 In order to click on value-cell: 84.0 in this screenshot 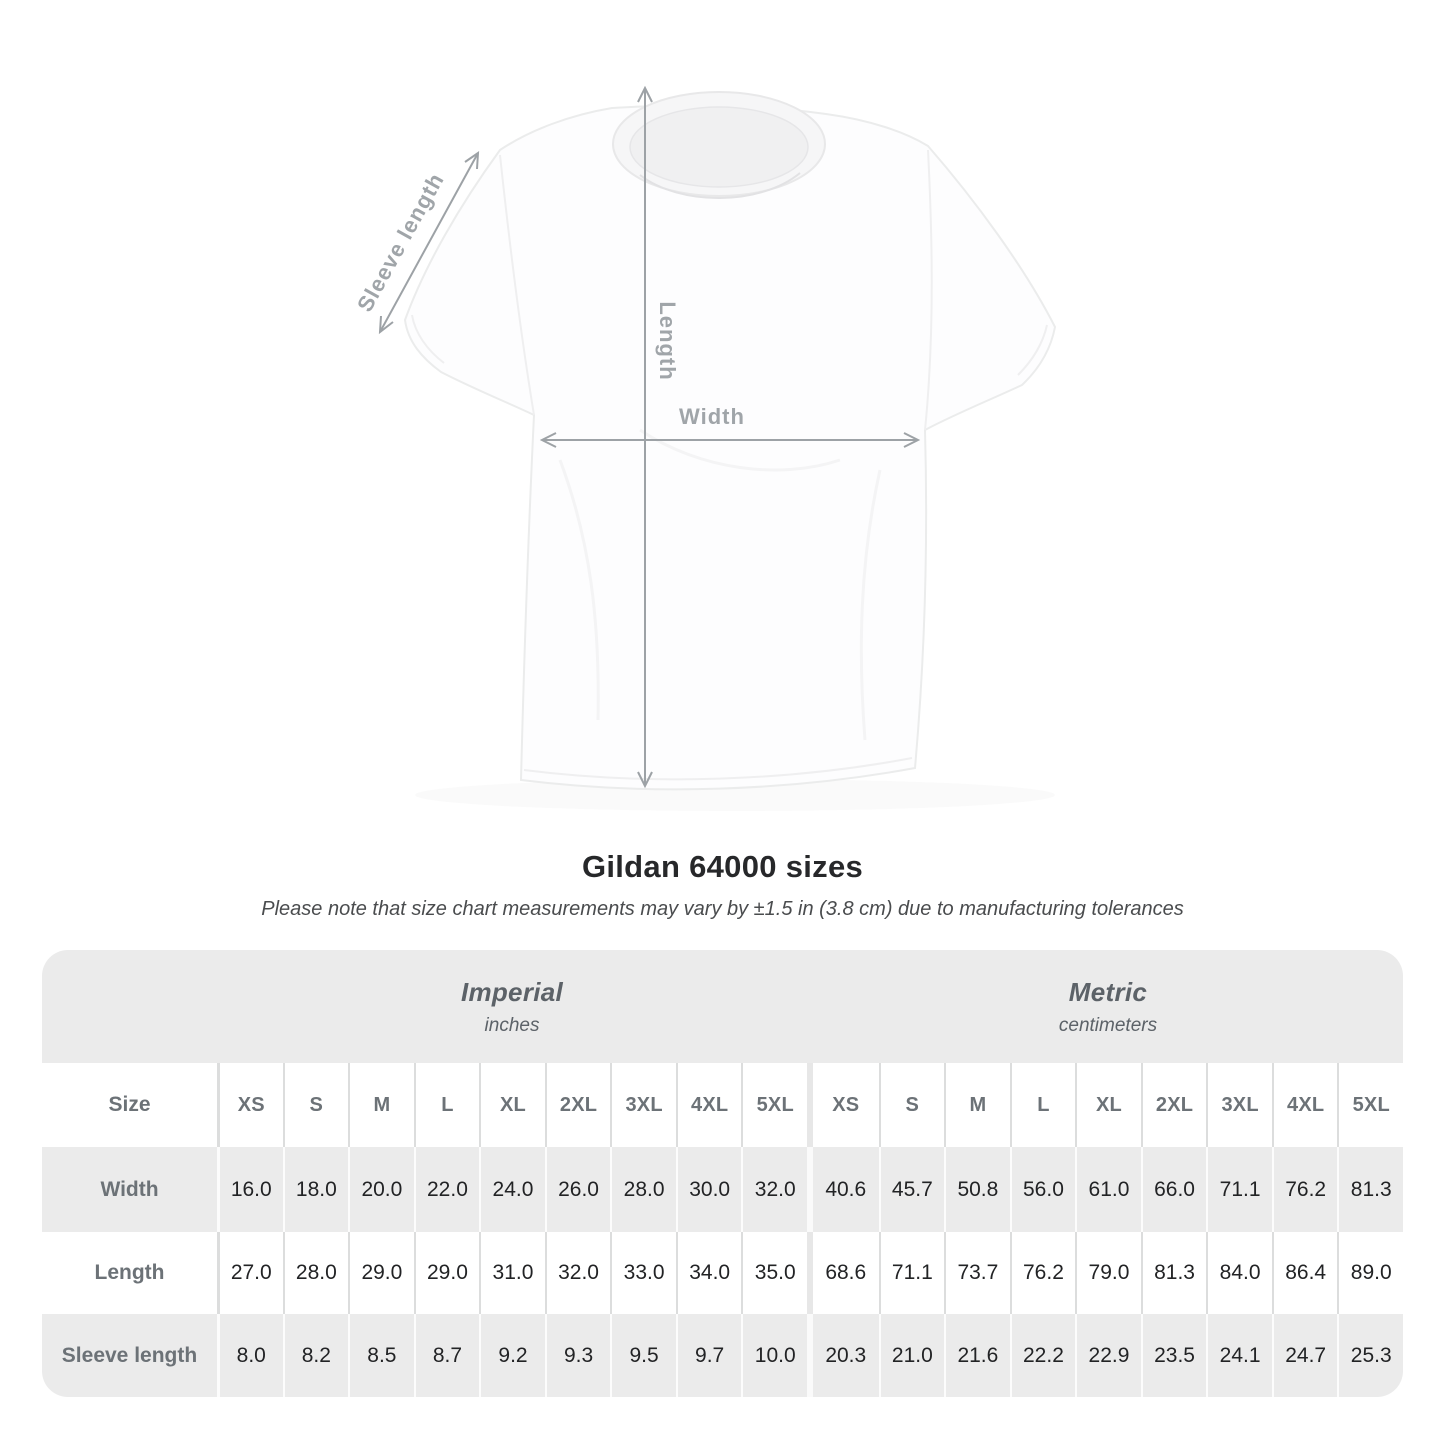, I will do `click(1239, 1273)`.